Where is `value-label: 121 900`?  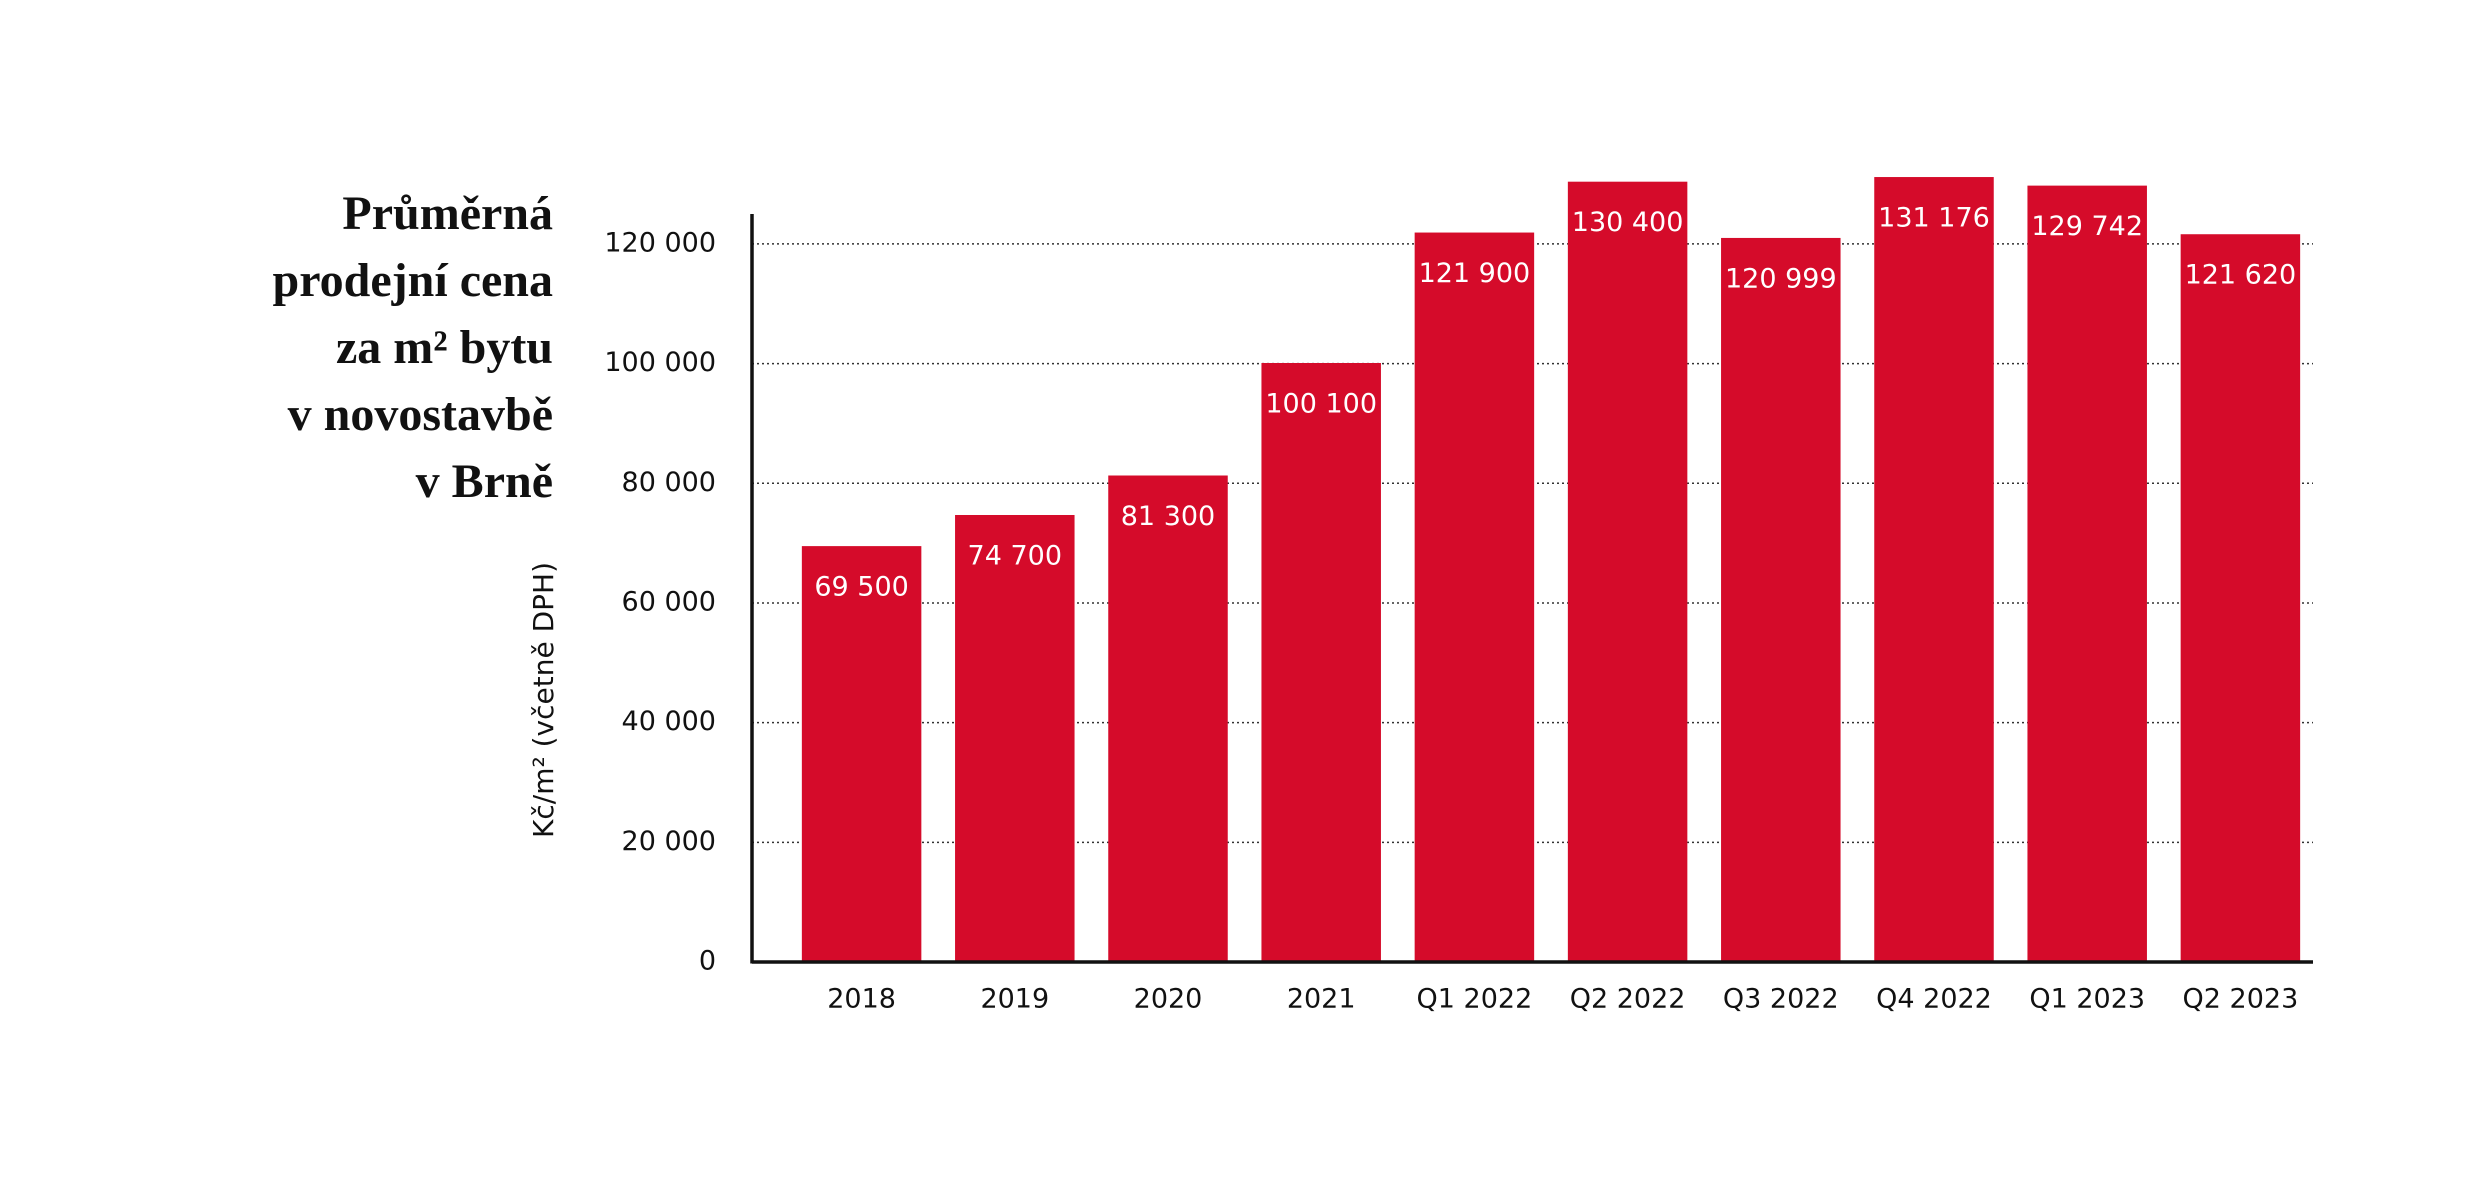
value-label: 121 900 is located at coordinates (1475, 273).